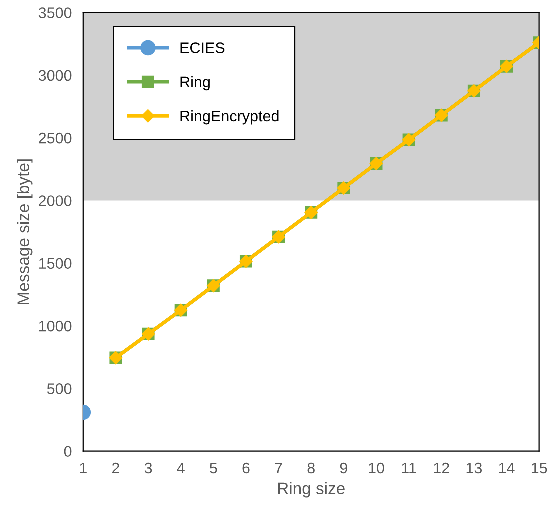  Describe the element at coordinates (195, 83) in the screenshot. I see `legend-label: Ring` at that location.